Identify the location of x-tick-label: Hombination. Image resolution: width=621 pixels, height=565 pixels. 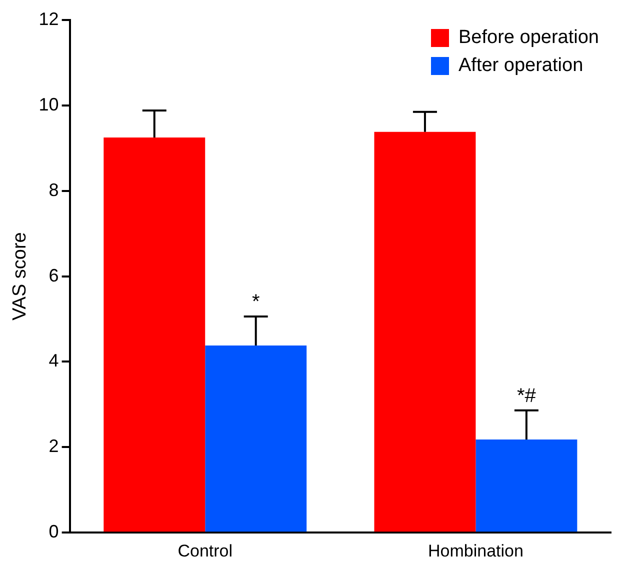
(476, 550).